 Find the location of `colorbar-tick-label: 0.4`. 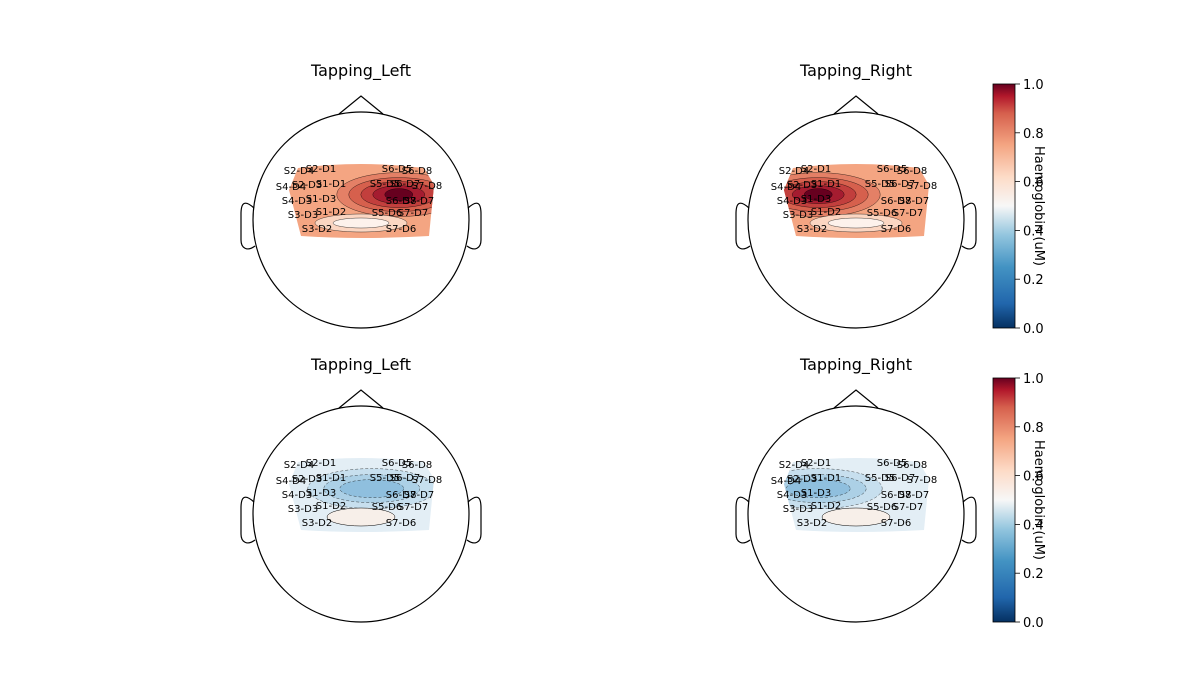

colorbar-tick-label: 0.4 is located at coordinates (1033, 231).